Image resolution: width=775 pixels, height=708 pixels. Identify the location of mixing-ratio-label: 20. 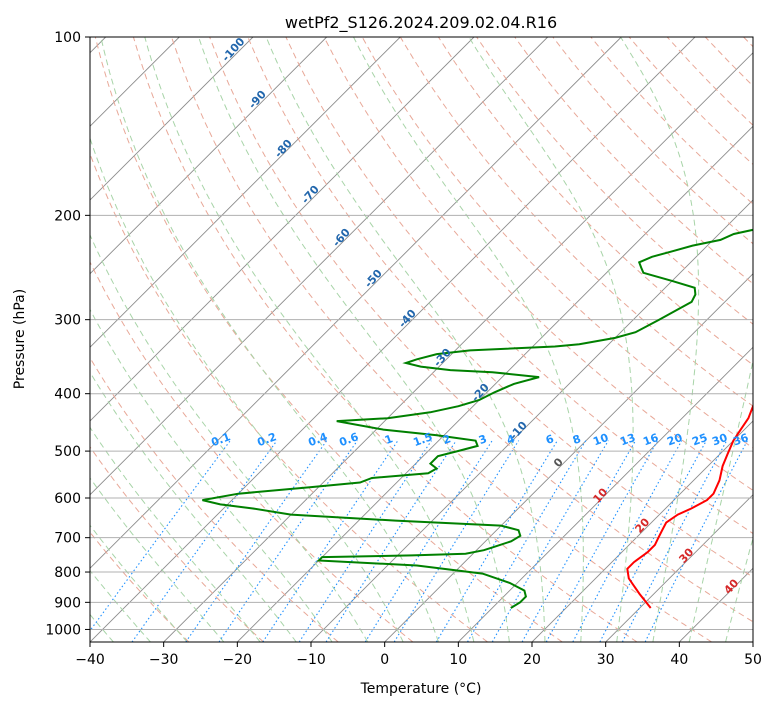
(674, 440).